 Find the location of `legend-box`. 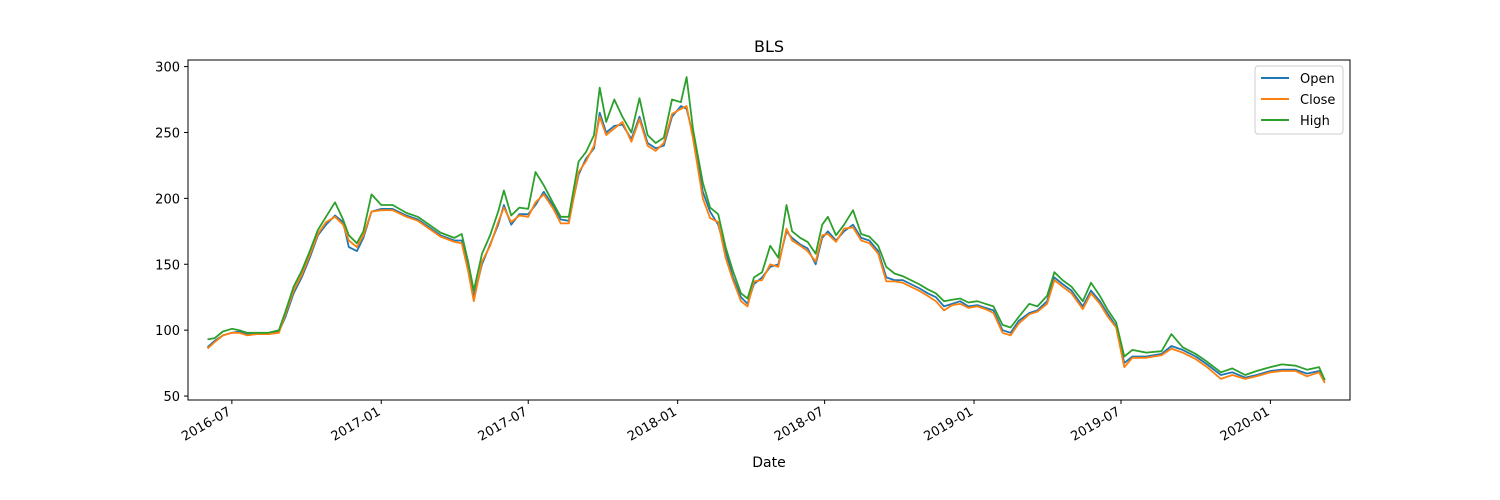

legend-box is located at coordinates (1299, 100).